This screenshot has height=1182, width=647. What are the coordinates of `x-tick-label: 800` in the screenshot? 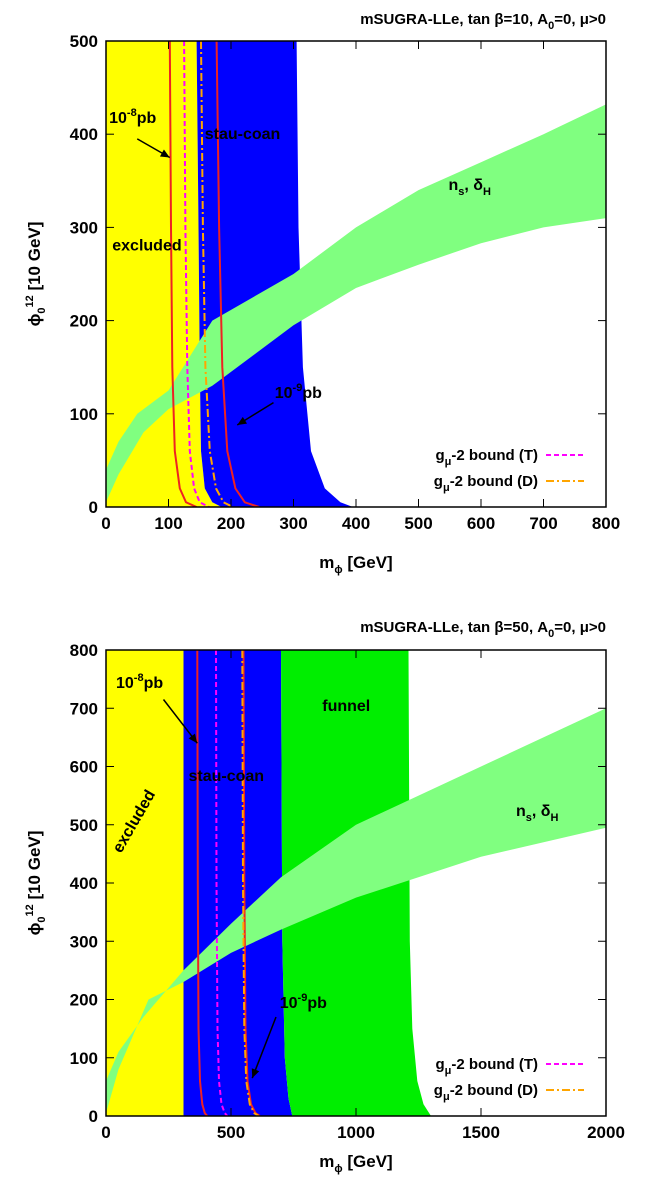 It's located at (606, 523).